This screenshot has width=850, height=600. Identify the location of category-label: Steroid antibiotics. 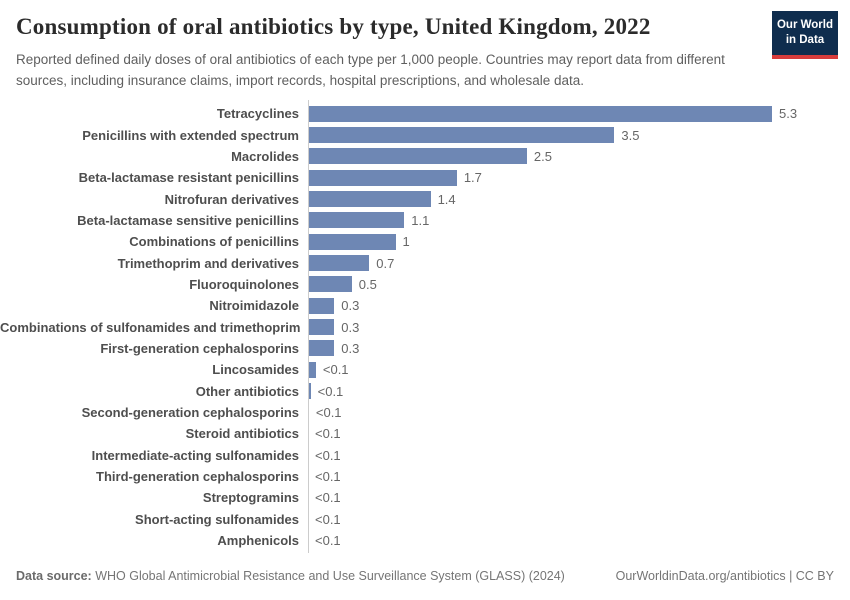
(242, 434).